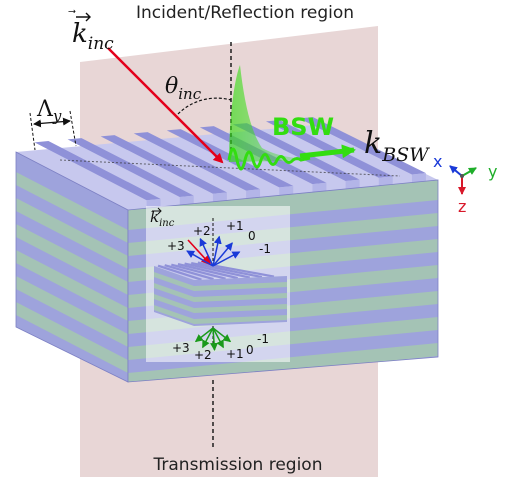 This screenshot has height=484, width=514. What do you see at coordinates (183, 88) in the screenshot?
I see `theta-inc-label: θinc` at bounding box center [183, 88].